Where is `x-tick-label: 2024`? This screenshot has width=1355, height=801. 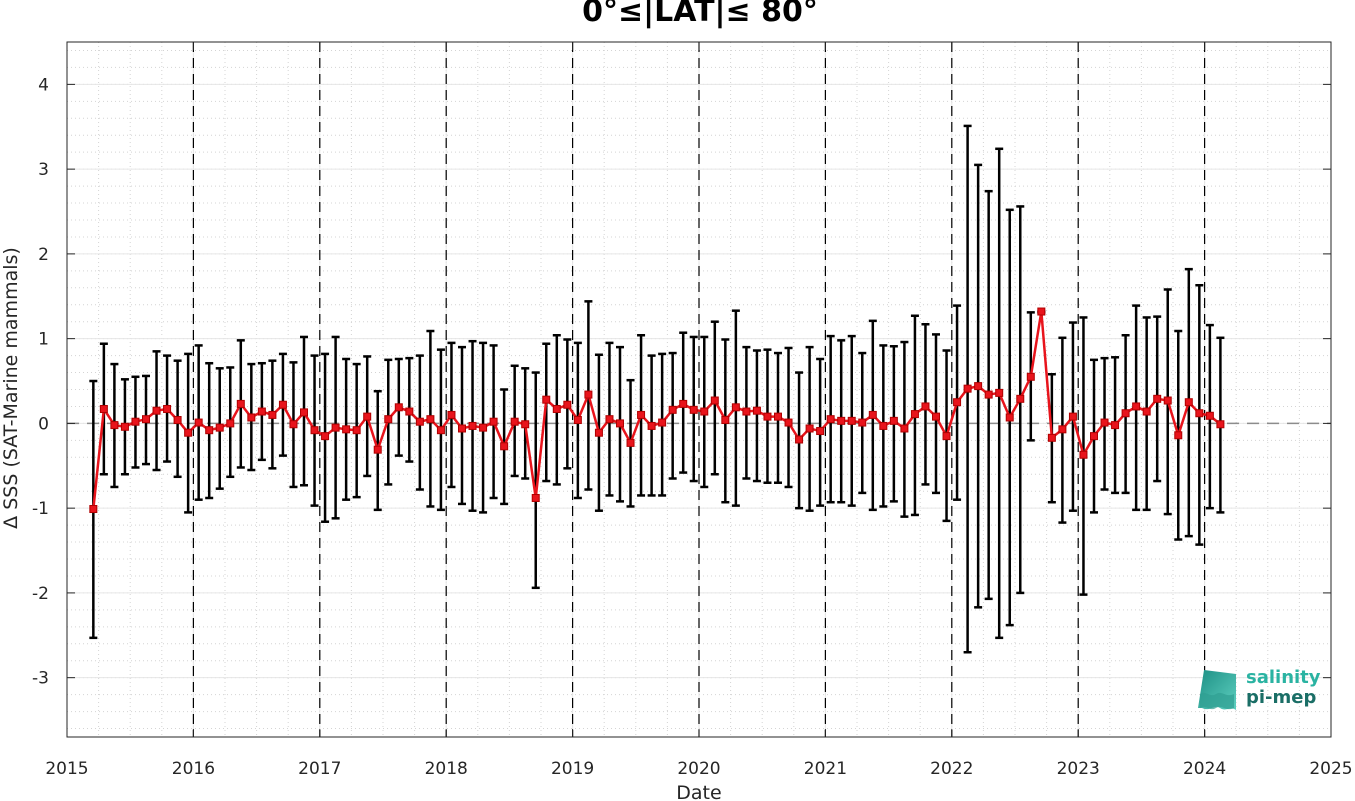 x-tick-label: 2024 is located at coordinates (1204, 769).